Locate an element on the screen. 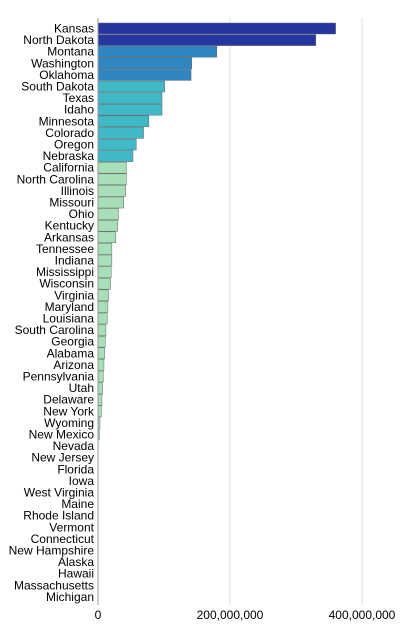  bar-kansas is located at coordinates (217, 28).